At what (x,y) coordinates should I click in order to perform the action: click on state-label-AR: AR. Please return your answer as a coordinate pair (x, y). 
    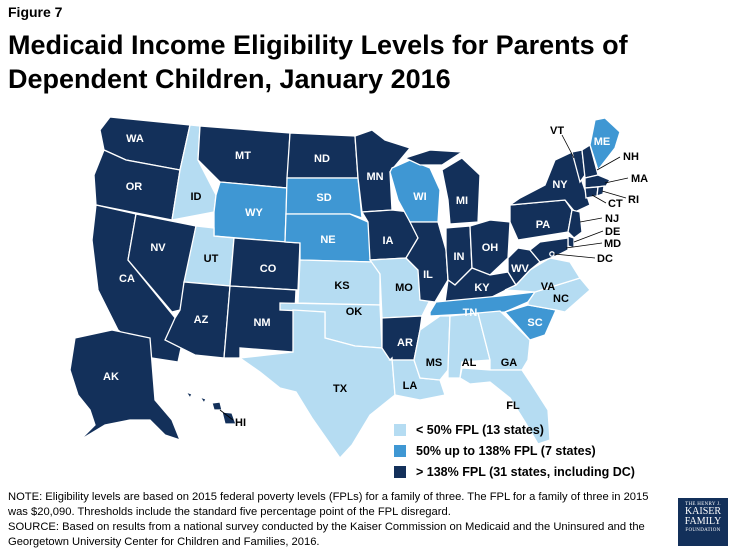
    Looking at the image, I should click on (405, 343).